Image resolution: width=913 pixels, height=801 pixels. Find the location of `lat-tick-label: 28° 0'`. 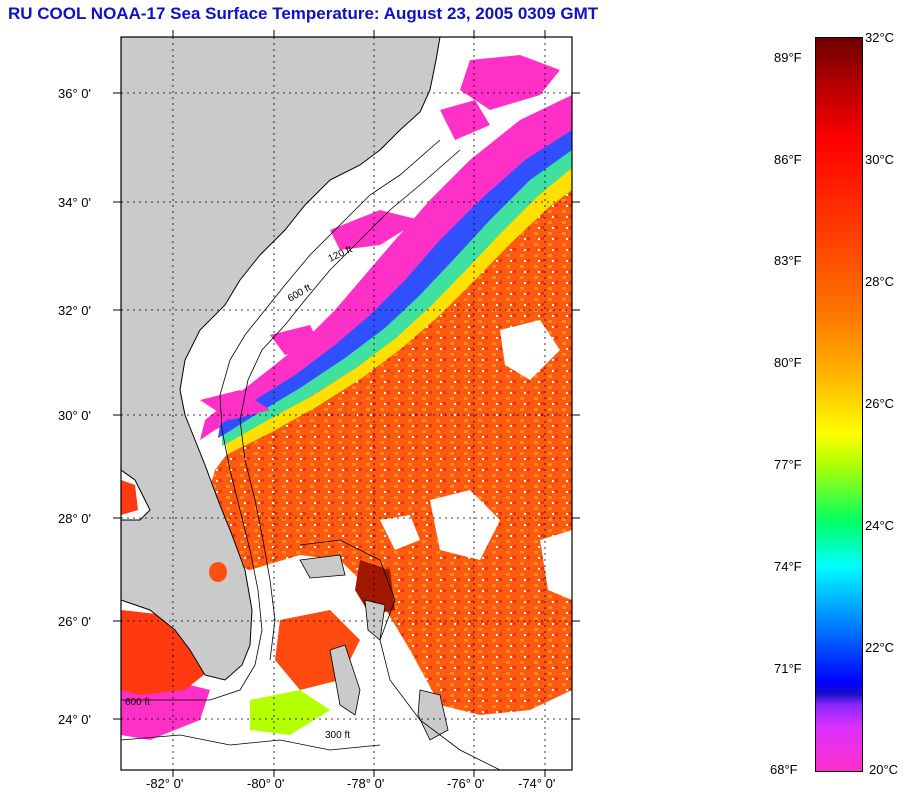

lat-tick-label: 28° 0' is located at coordinates (74, 518).